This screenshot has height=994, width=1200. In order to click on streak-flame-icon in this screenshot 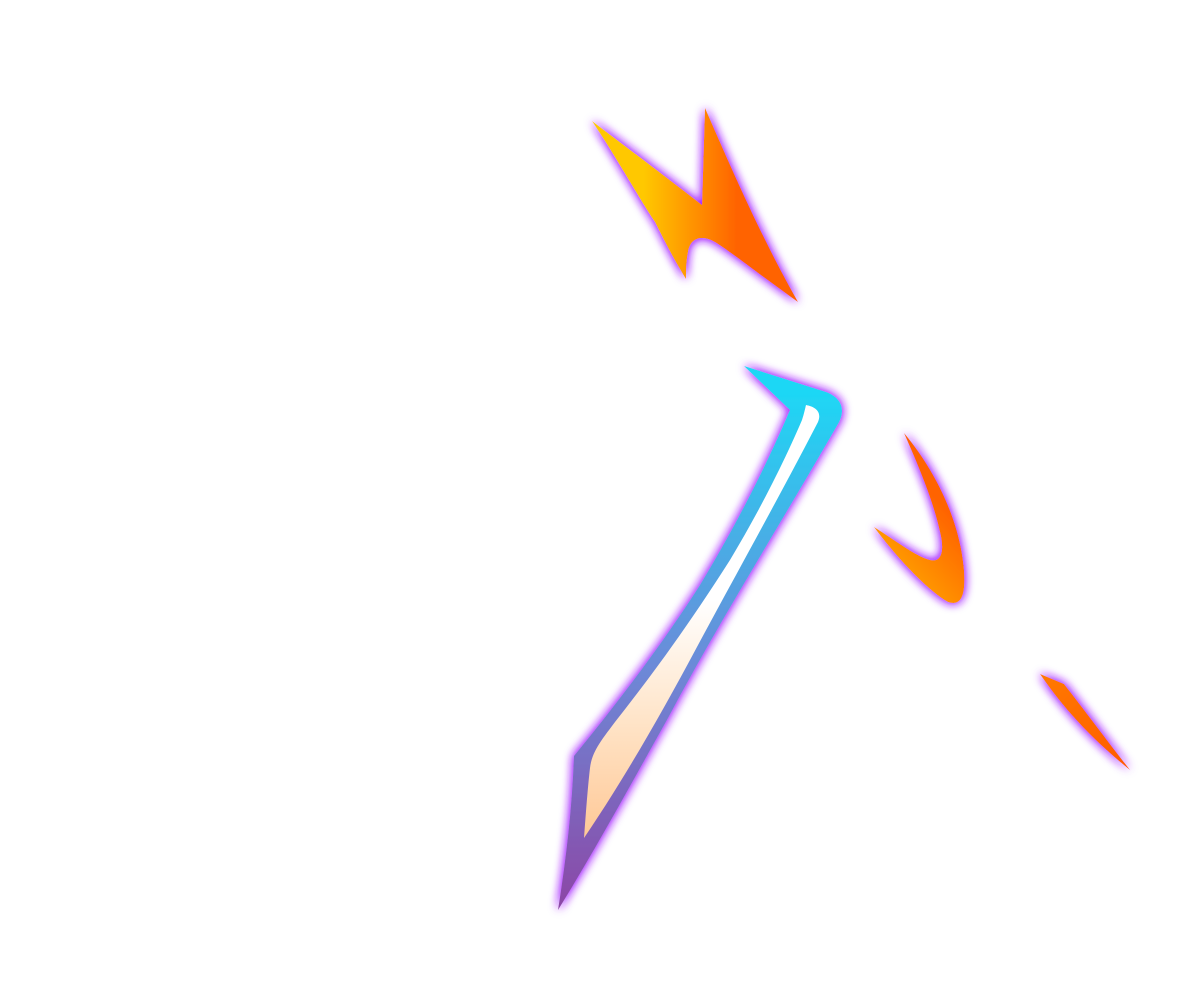, I will do `click(1085, 722)`.